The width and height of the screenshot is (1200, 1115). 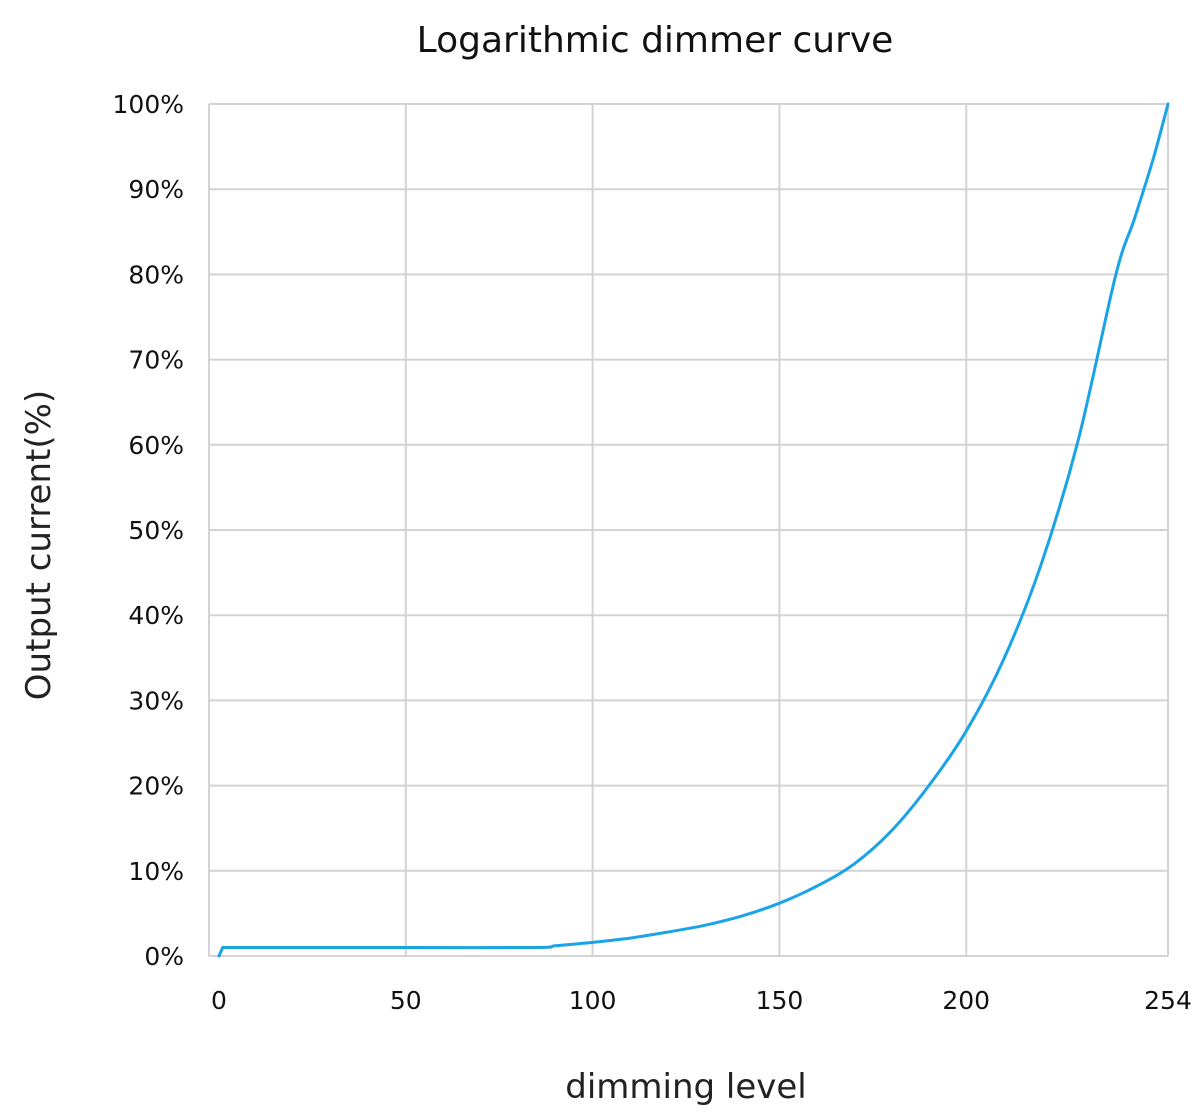 I want to click on y-tick-label: 0%, so click(x=164, y=956).